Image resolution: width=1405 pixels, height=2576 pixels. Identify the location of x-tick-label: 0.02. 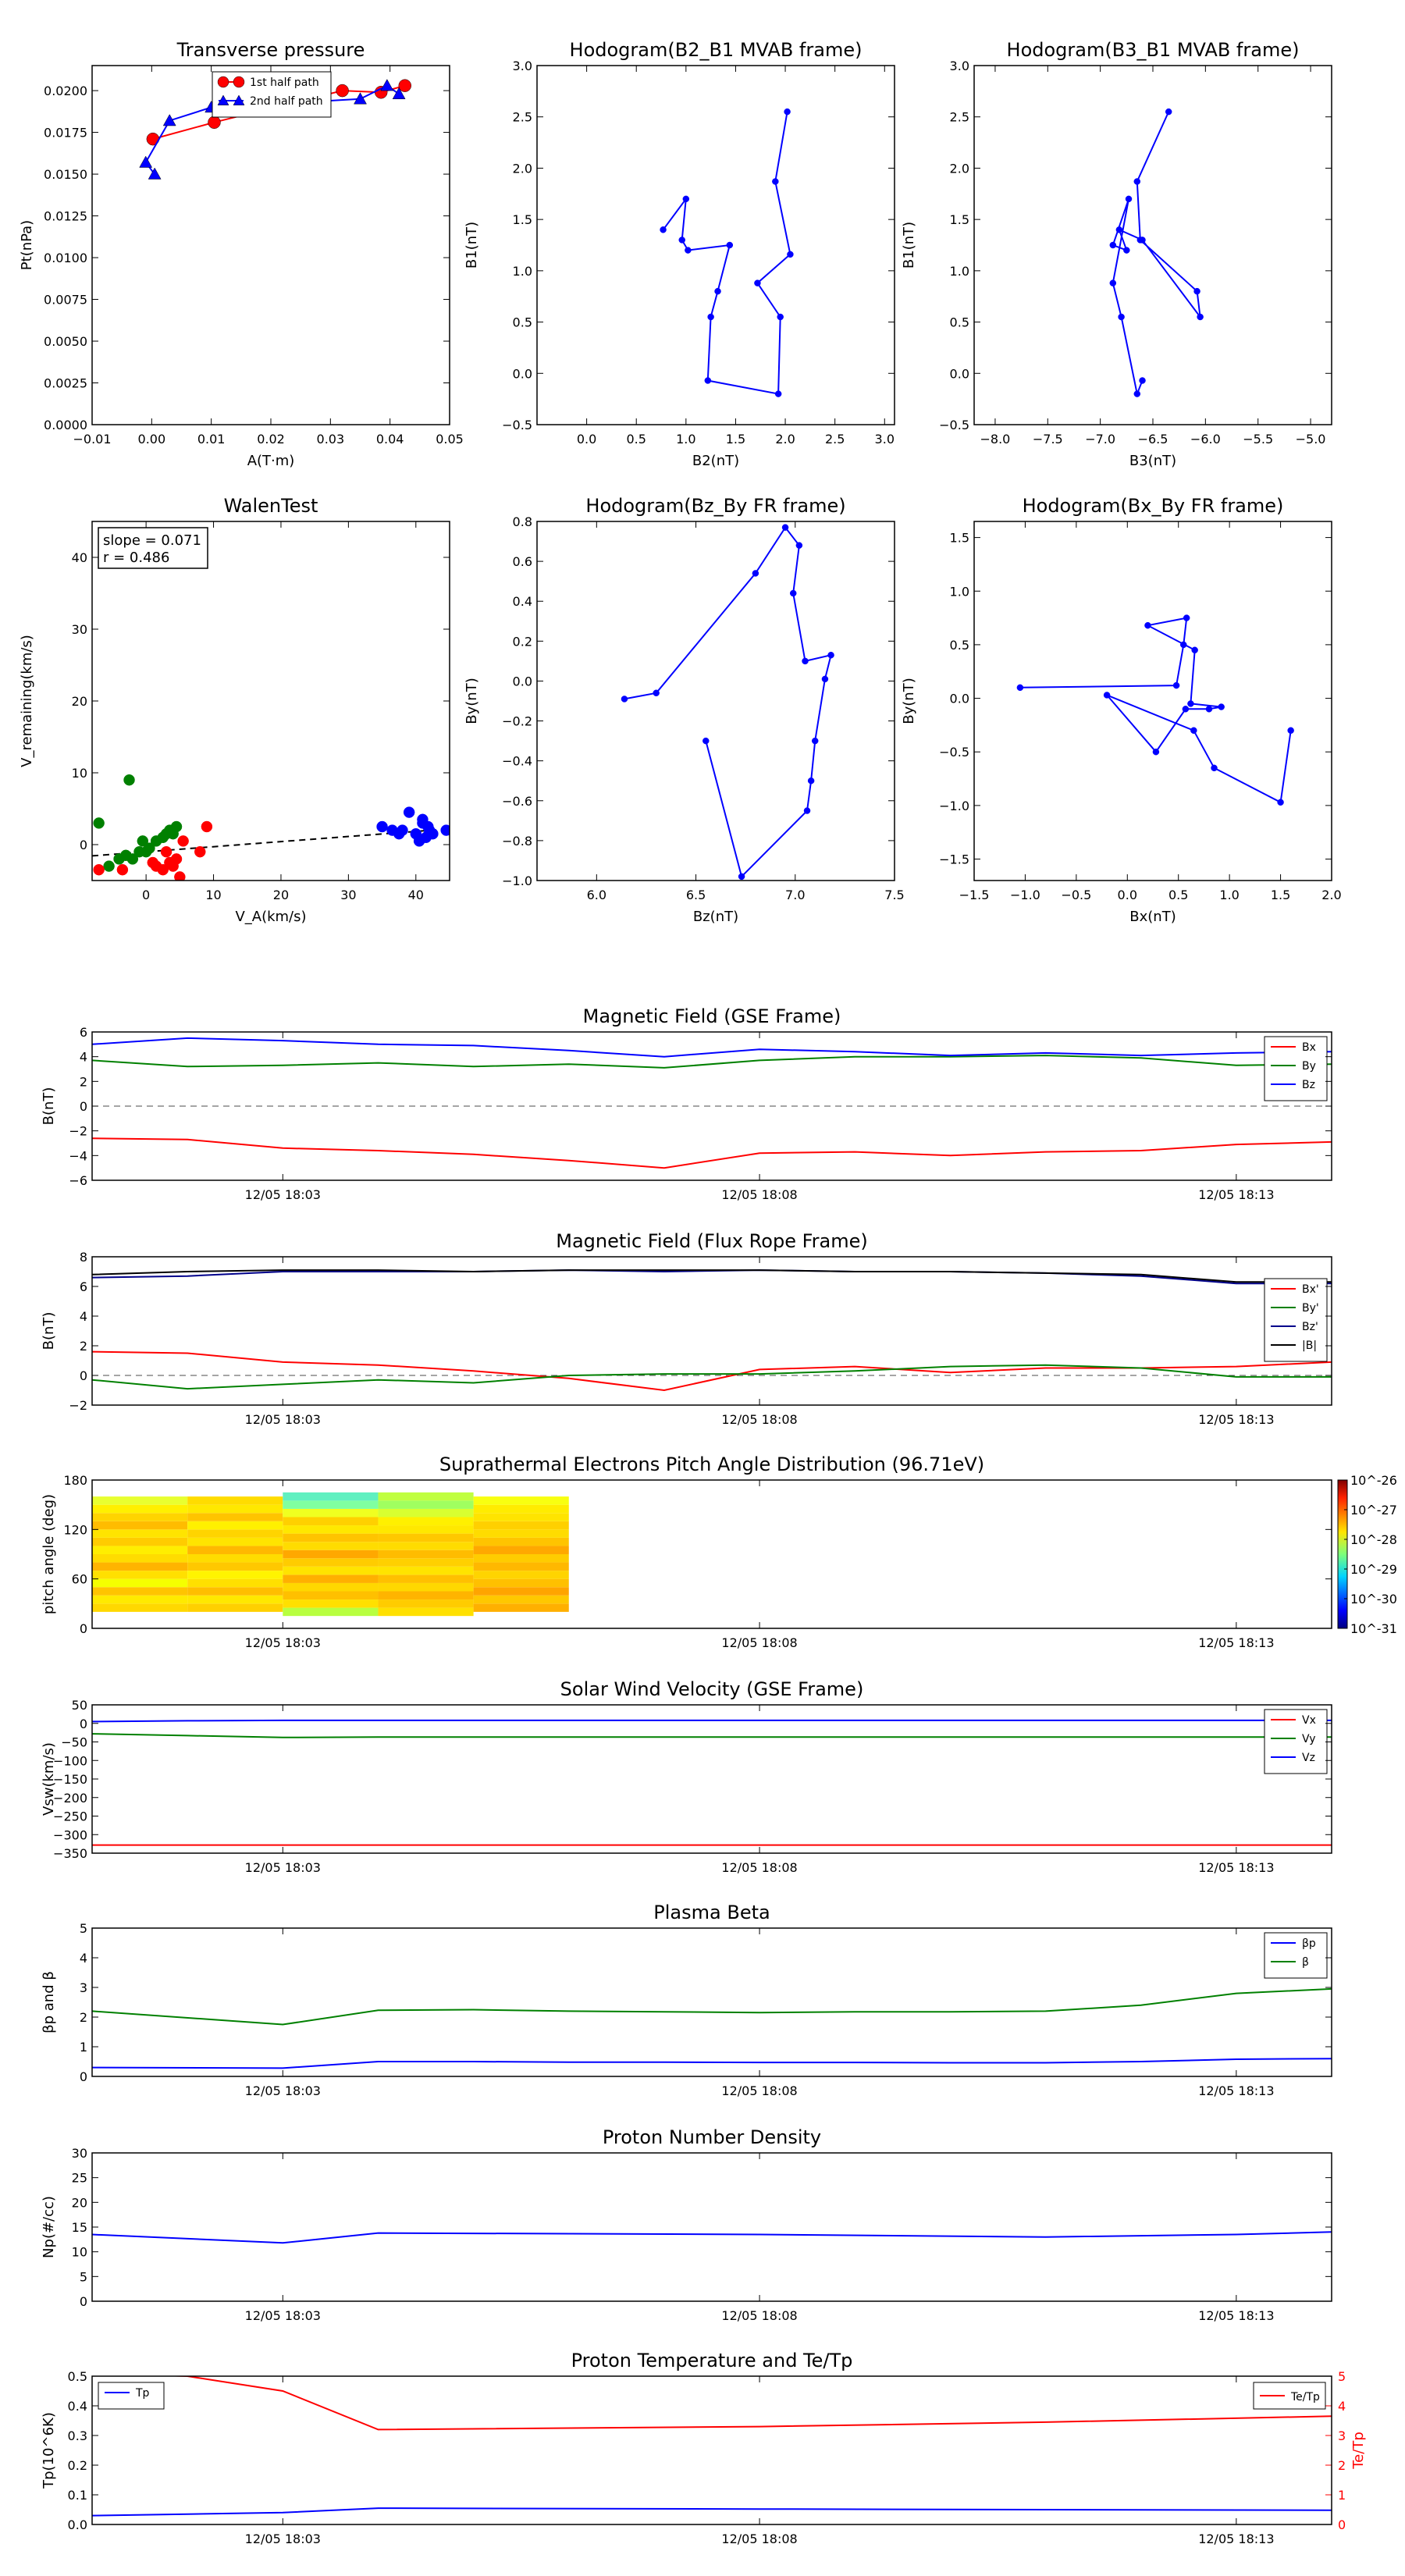
(271, 439).